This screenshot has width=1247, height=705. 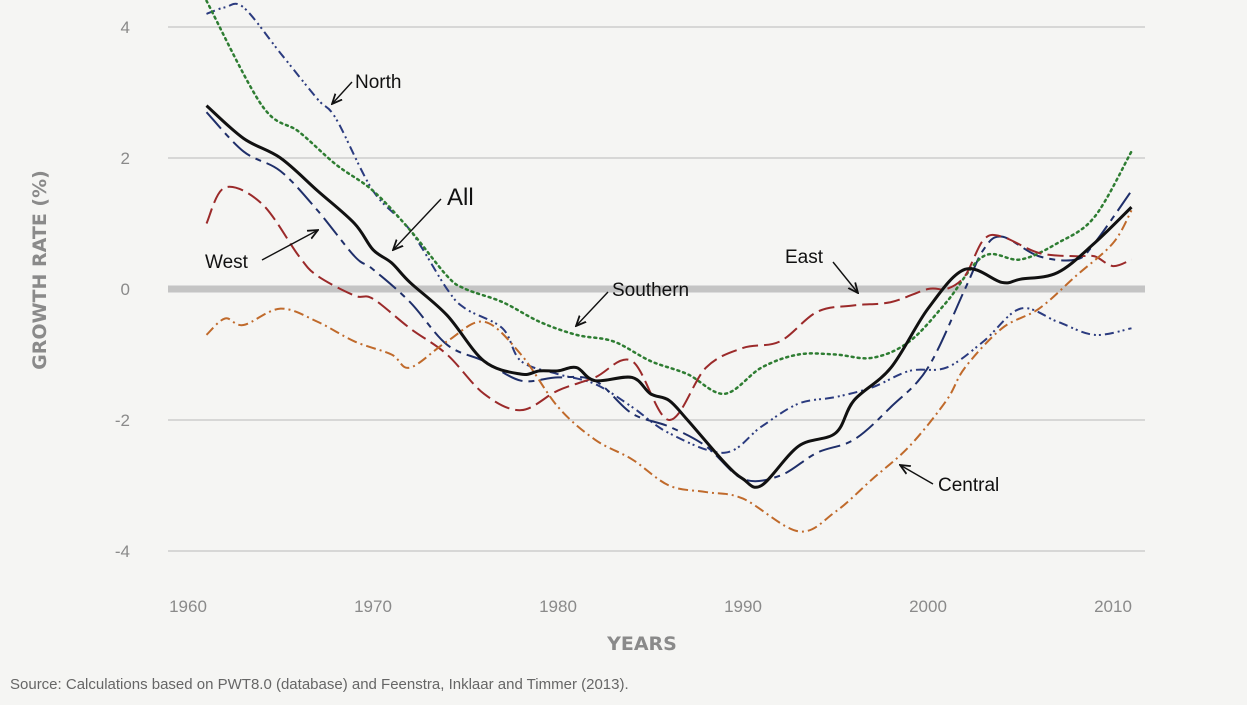 What do you see at coordinates (743, 606) in the screenshot?
I see `x-tick-label: 1990` at bounding box center [743, 606].